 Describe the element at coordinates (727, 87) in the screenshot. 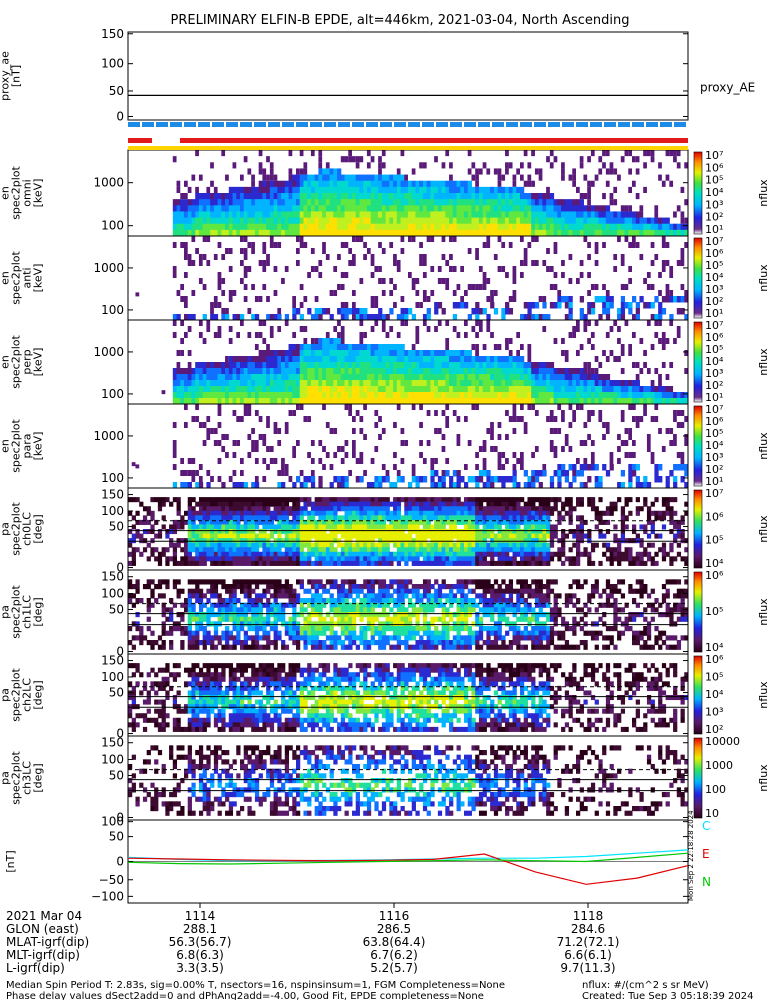

I see `proxy-ae-label: proxy_AE` at that location.